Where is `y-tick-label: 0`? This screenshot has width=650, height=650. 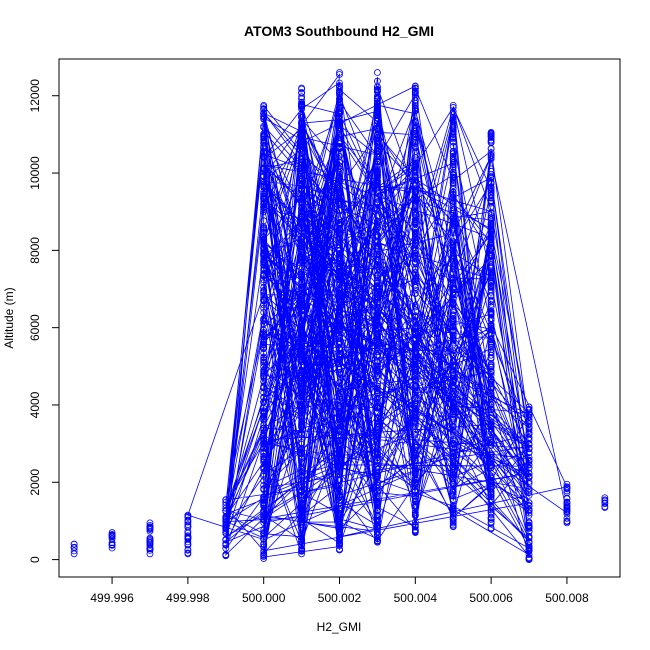
y-tick-label: 0 is located at coordinates (35, 559).